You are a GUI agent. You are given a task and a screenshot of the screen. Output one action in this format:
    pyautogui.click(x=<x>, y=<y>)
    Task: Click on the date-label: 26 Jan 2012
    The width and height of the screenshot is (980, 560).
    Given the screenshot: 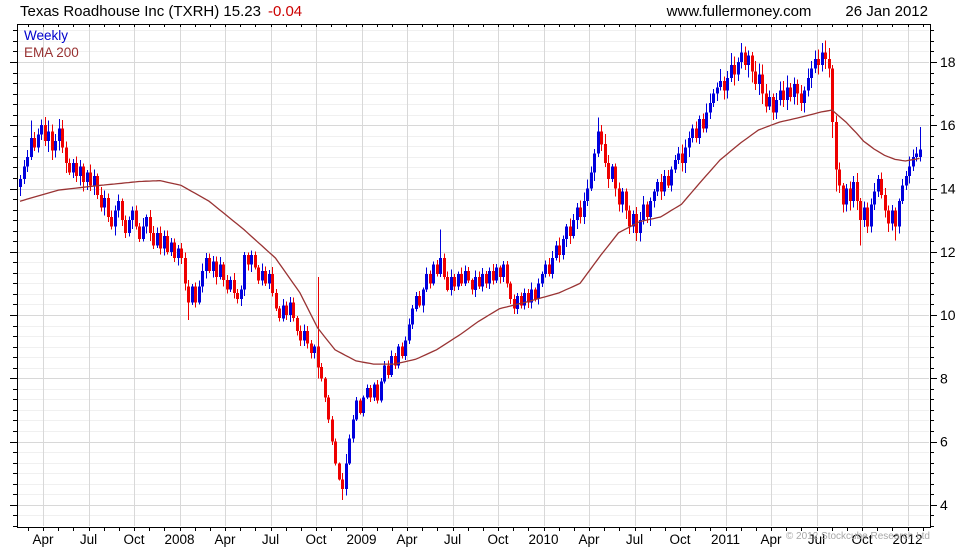 What is the action you would take?
    pyautogui.click(x=886, y=11)
    